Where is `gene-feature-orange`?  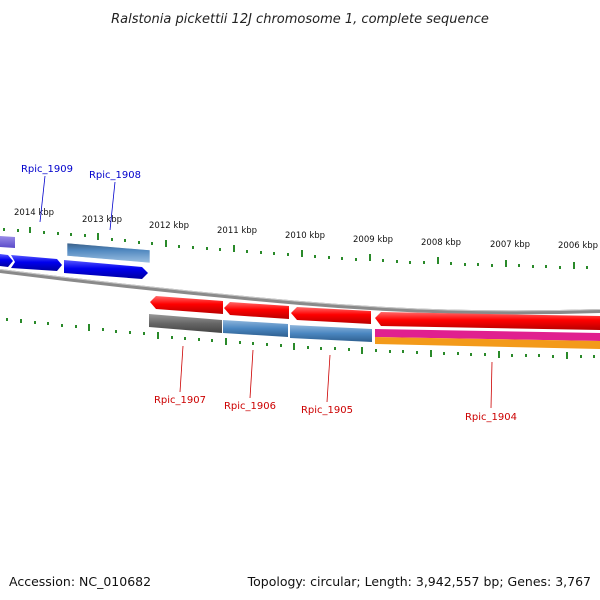
gene-feature-orange is located at coordinates (487, 343).